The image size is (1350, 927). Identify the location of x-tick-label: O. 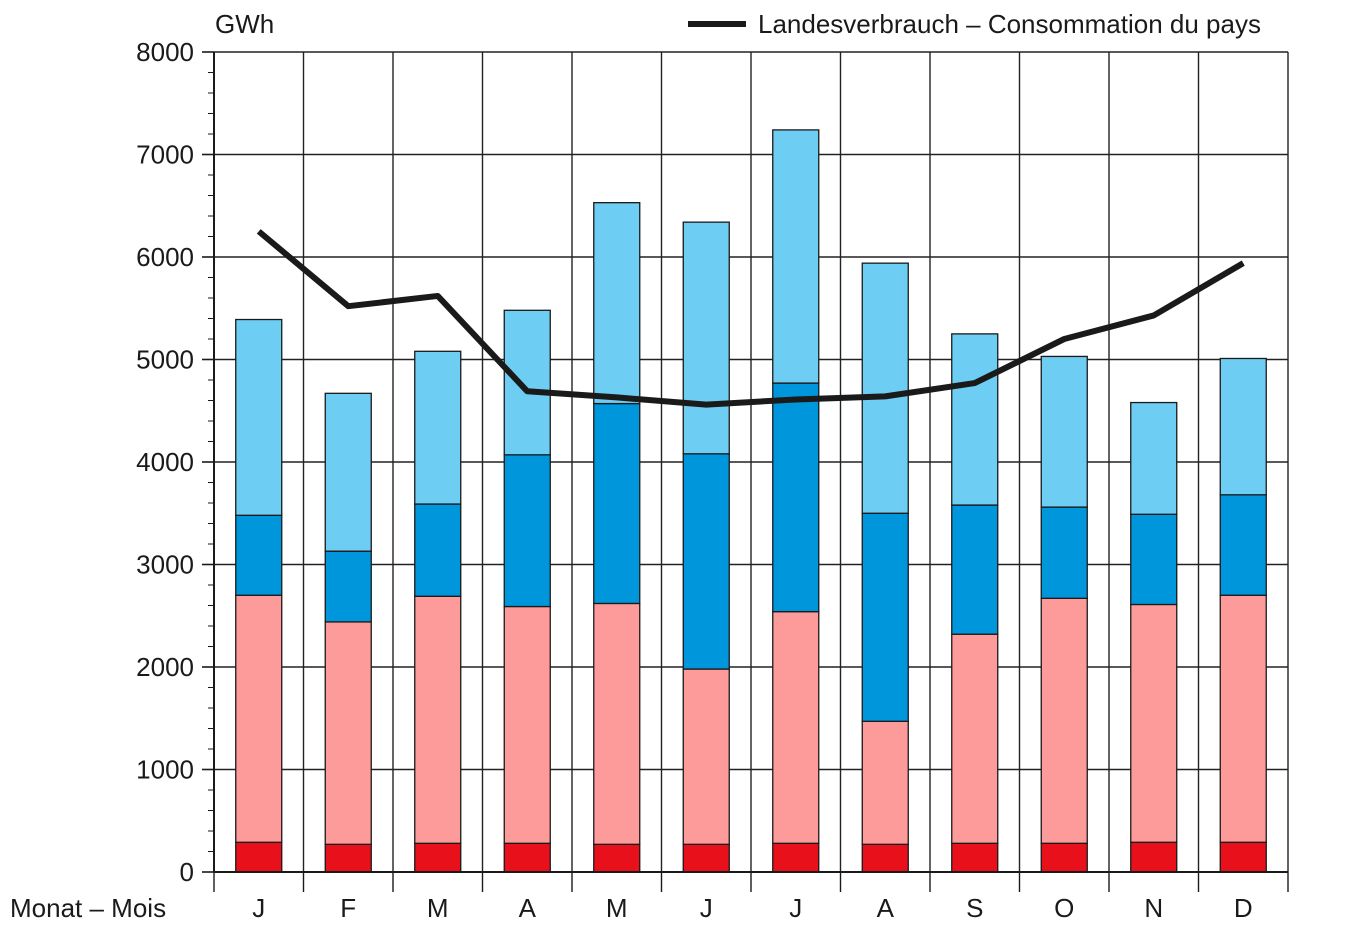
(1064, 907).